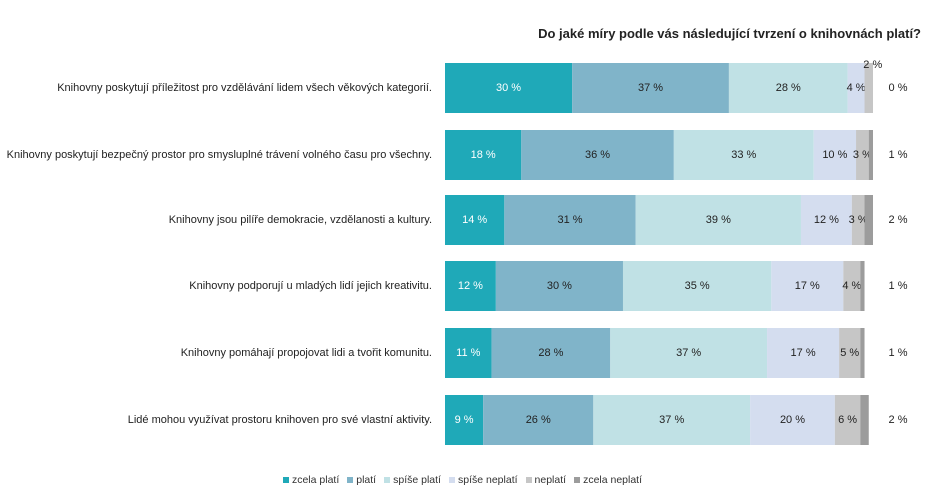 This screenshot has height=489, width=925. I want to click on legend-item: platí, so click(361, 480).